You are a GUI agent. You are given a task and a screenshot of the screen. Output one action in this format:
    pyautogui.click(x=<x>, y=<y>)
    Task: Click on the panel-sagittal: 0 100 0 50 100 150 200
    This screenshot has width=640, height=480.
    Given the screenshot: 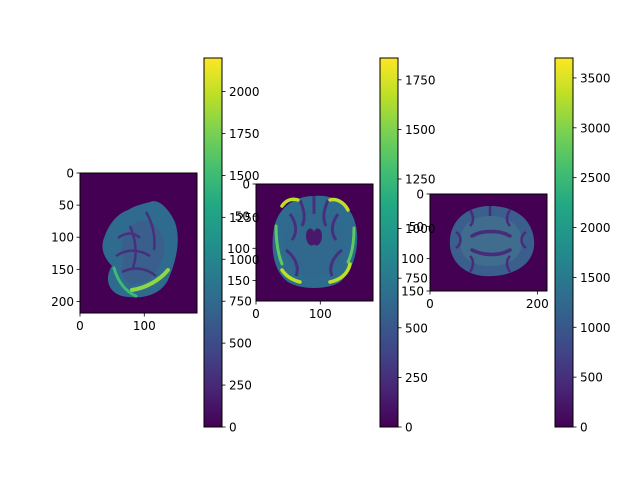 What is the action you would take?
    pyautogui.click(x=124, y=250)
    